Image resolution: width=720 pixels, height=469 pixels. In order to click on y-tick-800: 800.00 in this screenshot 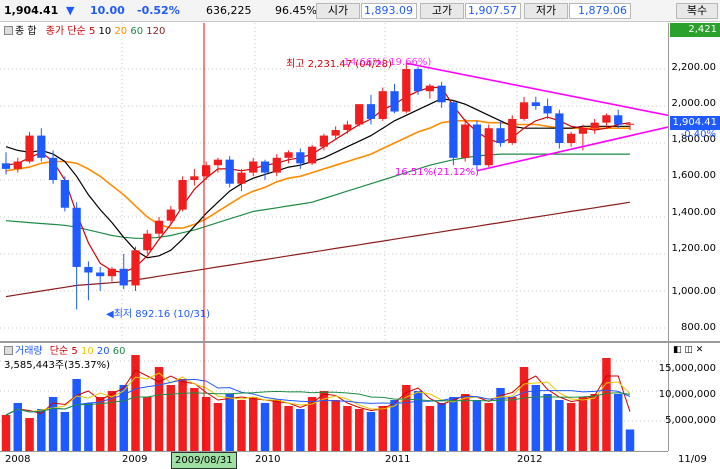, I will do `click(698, 327)`.